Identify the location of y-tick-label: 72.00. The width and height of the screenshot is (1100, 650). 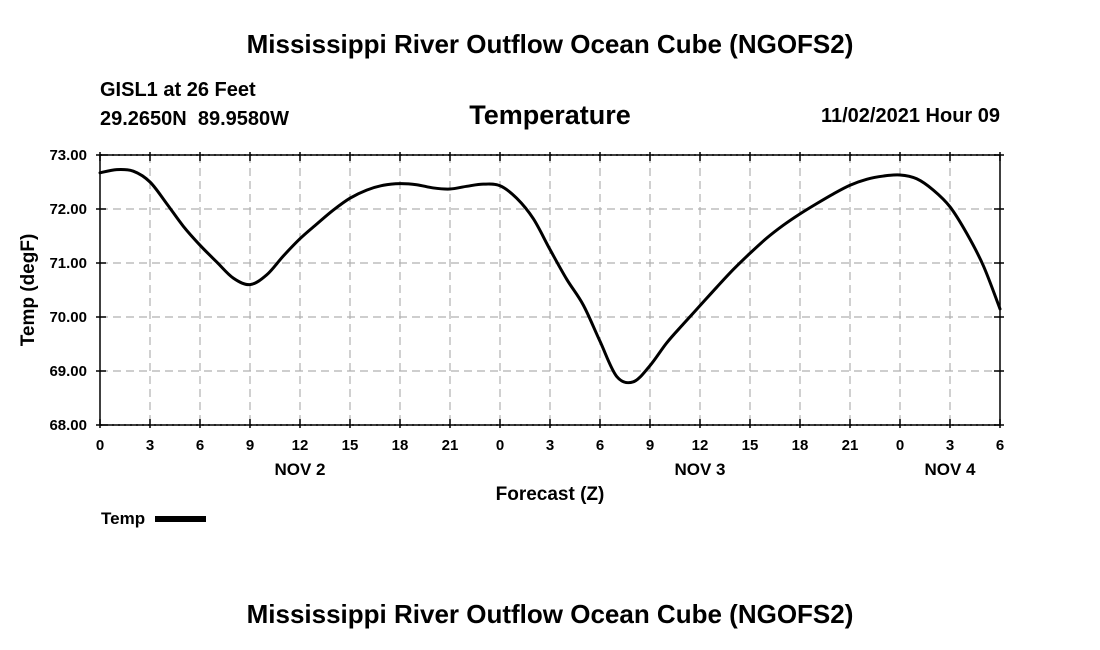
(68, 209).